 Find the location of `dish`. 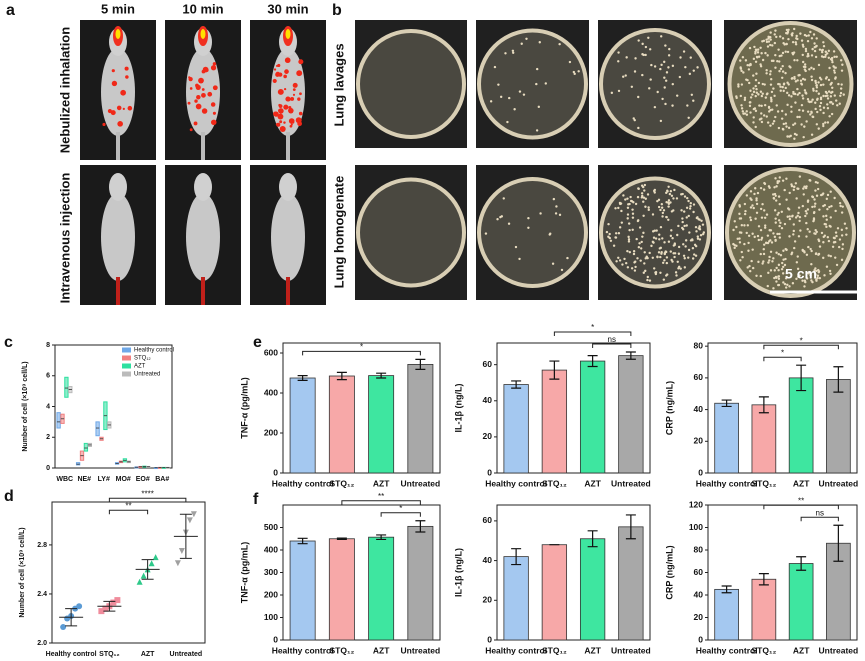

dish is located at coordinates (411, 232).